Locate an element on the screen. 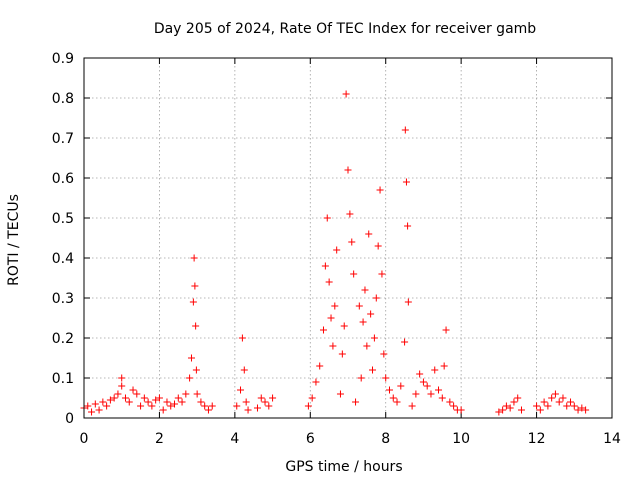 Image resolution: width=640 pixels, height=480 pixels. y-tick-label: 0.4 is located at coordinates (63, 259).